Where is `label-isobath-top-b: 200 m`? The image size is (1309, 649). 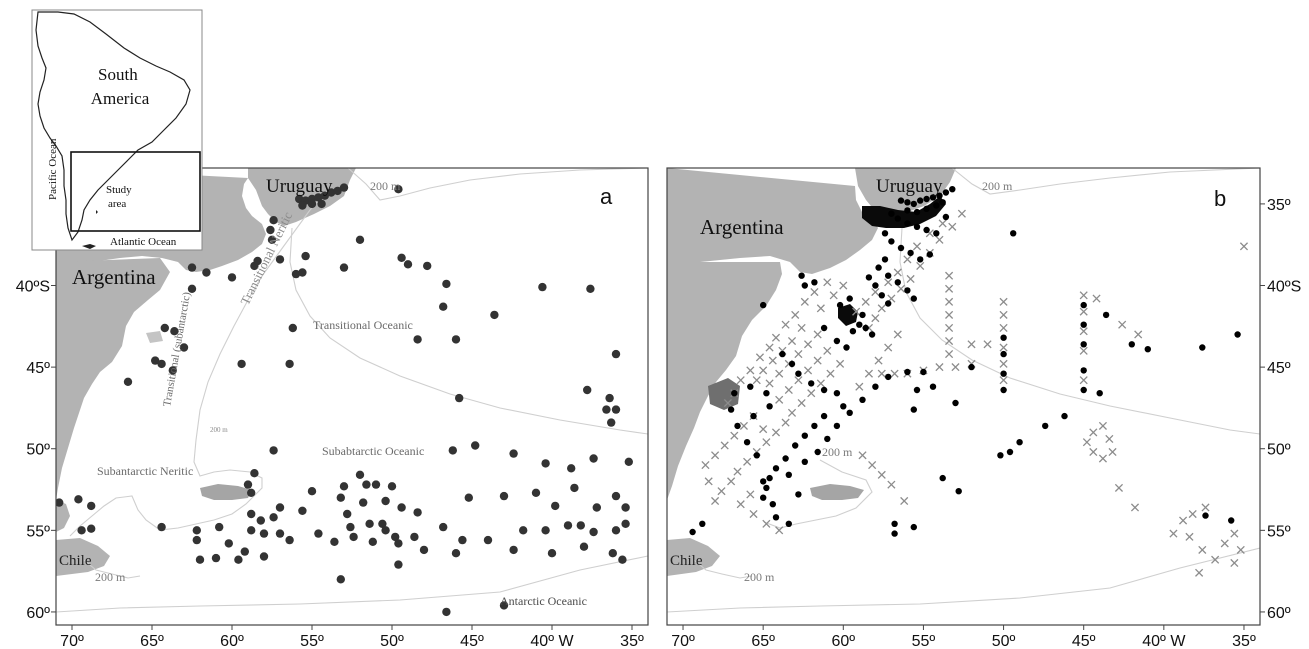
label-isobath-top-b: 200 m is located at coordinates (997, 186).